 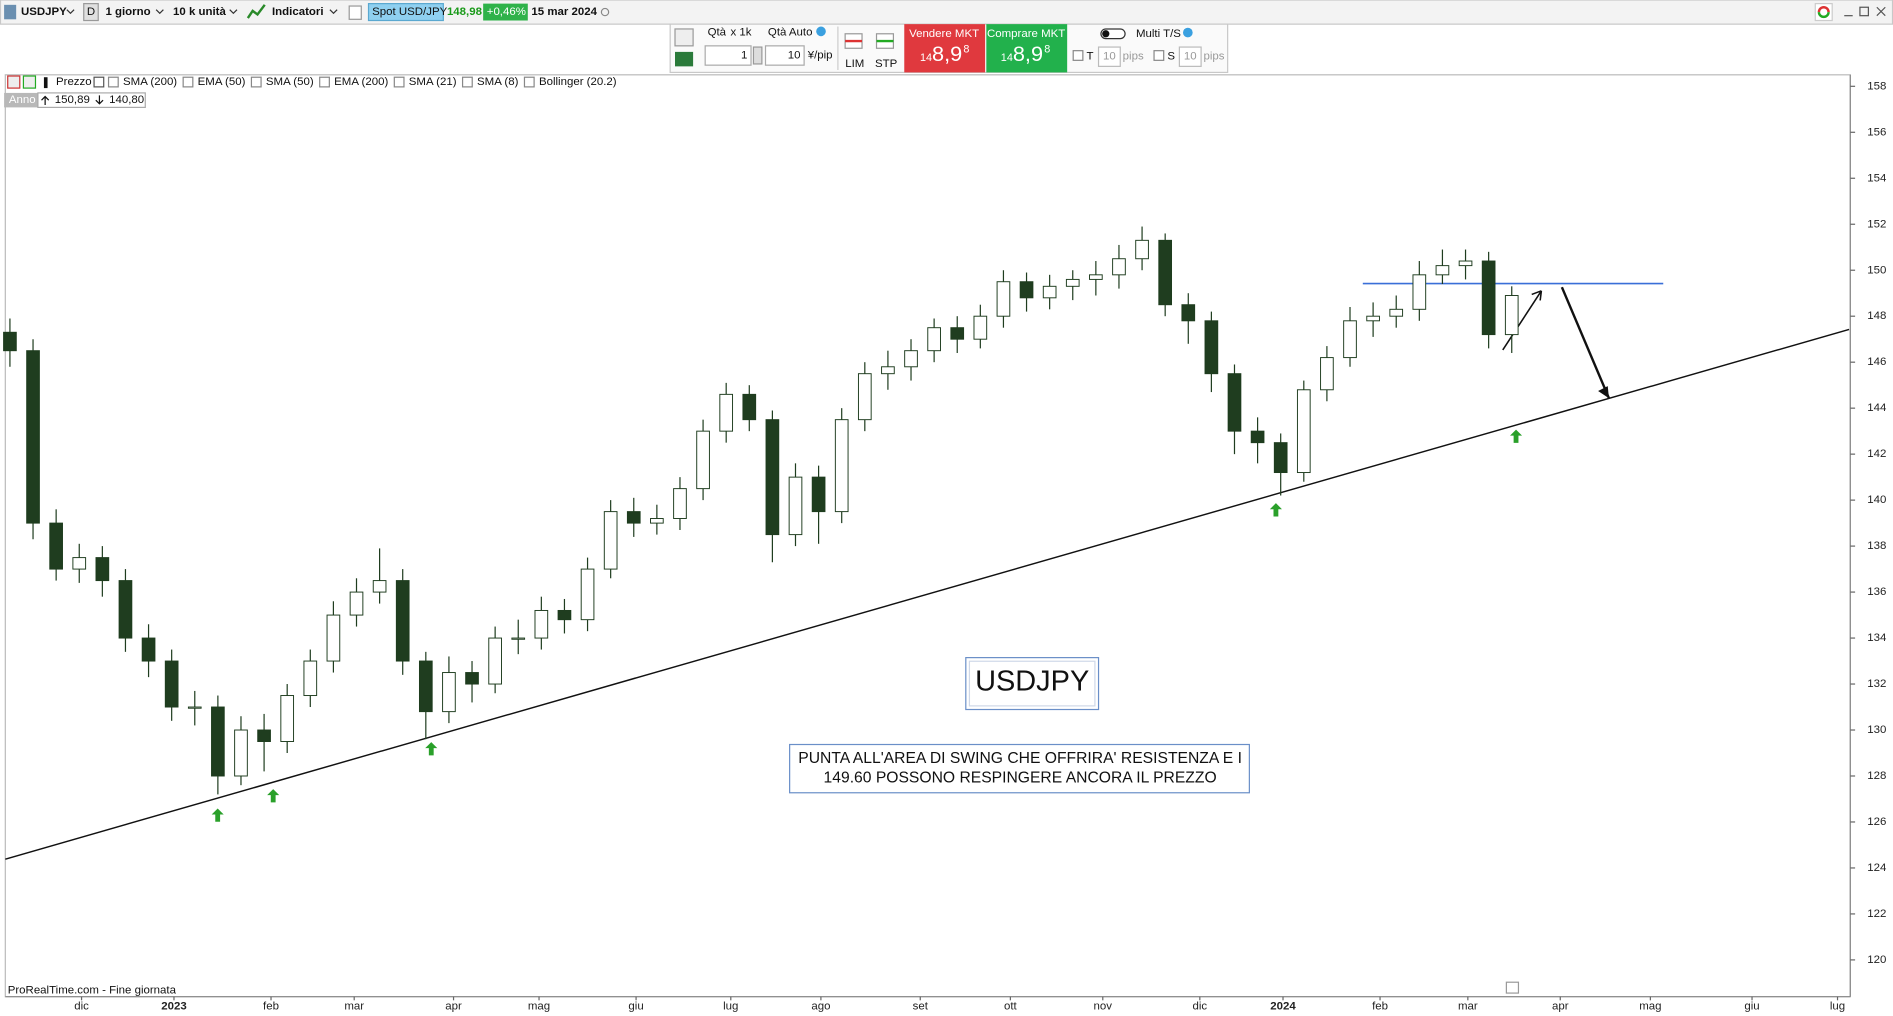 I want to click on toggle-knob, so click(x=1106, y=34).